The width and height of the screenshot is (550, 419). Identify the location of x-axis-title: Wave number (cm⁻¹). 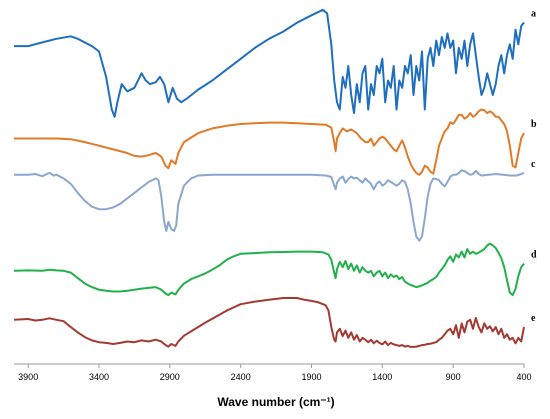
(275, 402).